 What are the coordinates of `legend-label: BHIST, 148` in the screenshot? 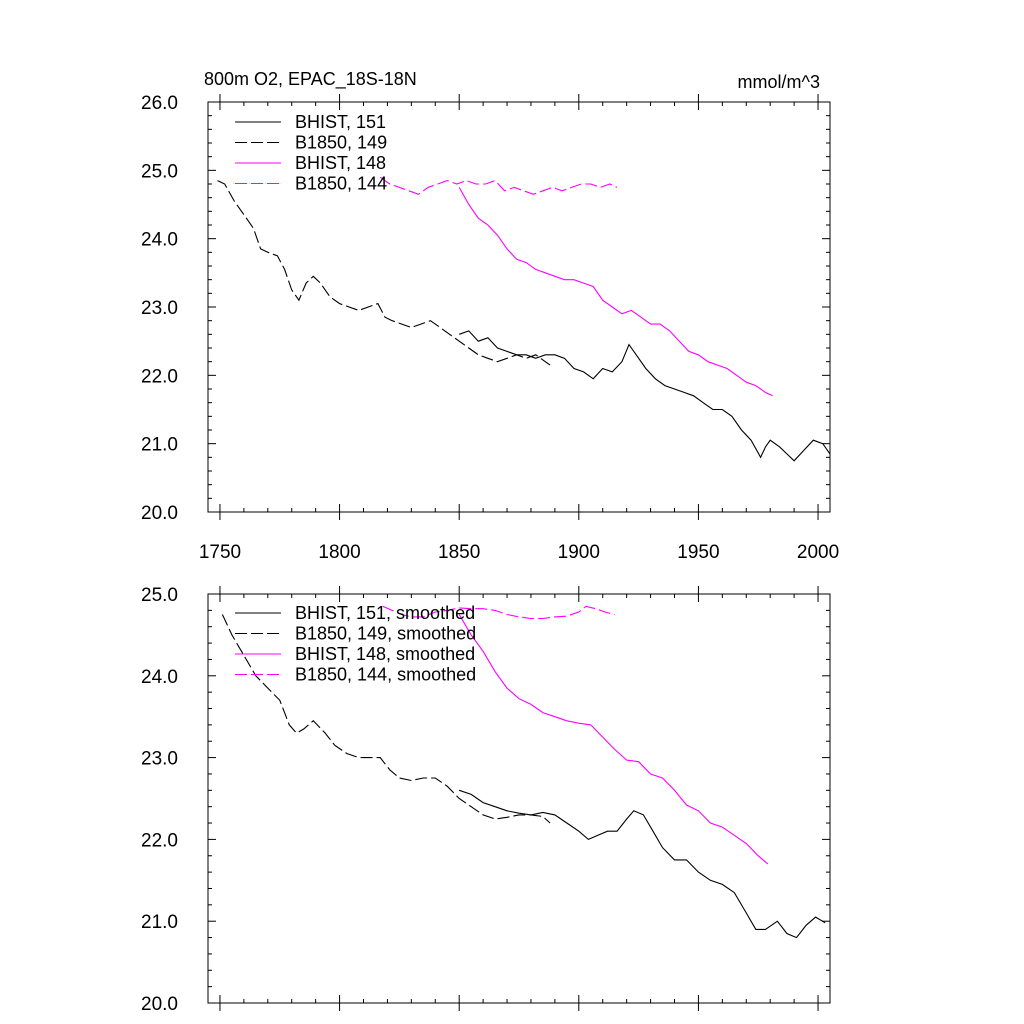 It's located at (340, 163).